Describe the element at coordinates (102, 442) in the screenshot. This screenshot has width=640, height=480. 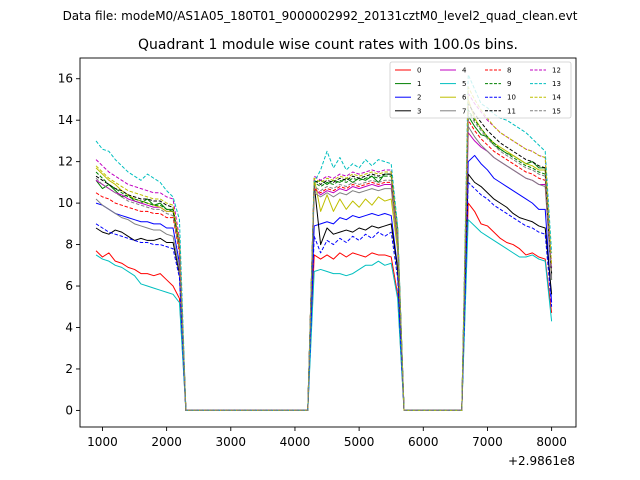
I see `x-tick-label: 1000` at that location.